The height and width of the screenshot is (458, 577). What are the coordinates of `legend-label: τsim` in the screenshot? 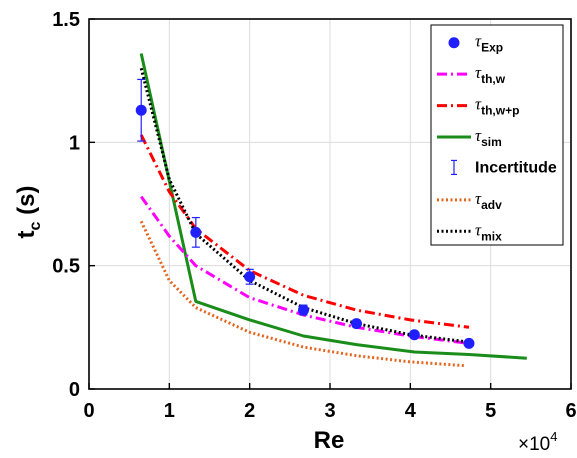 It's located at (488, 137).